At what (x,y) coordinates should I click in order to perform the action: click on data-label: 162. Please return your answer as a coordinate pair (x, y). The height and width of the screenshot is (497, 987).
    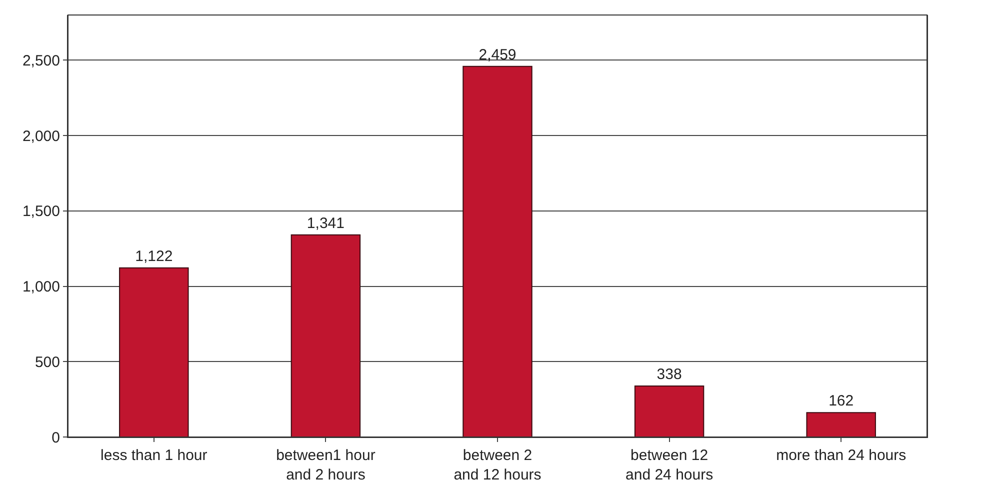
    Looking at the image, I should click on (841, 401).